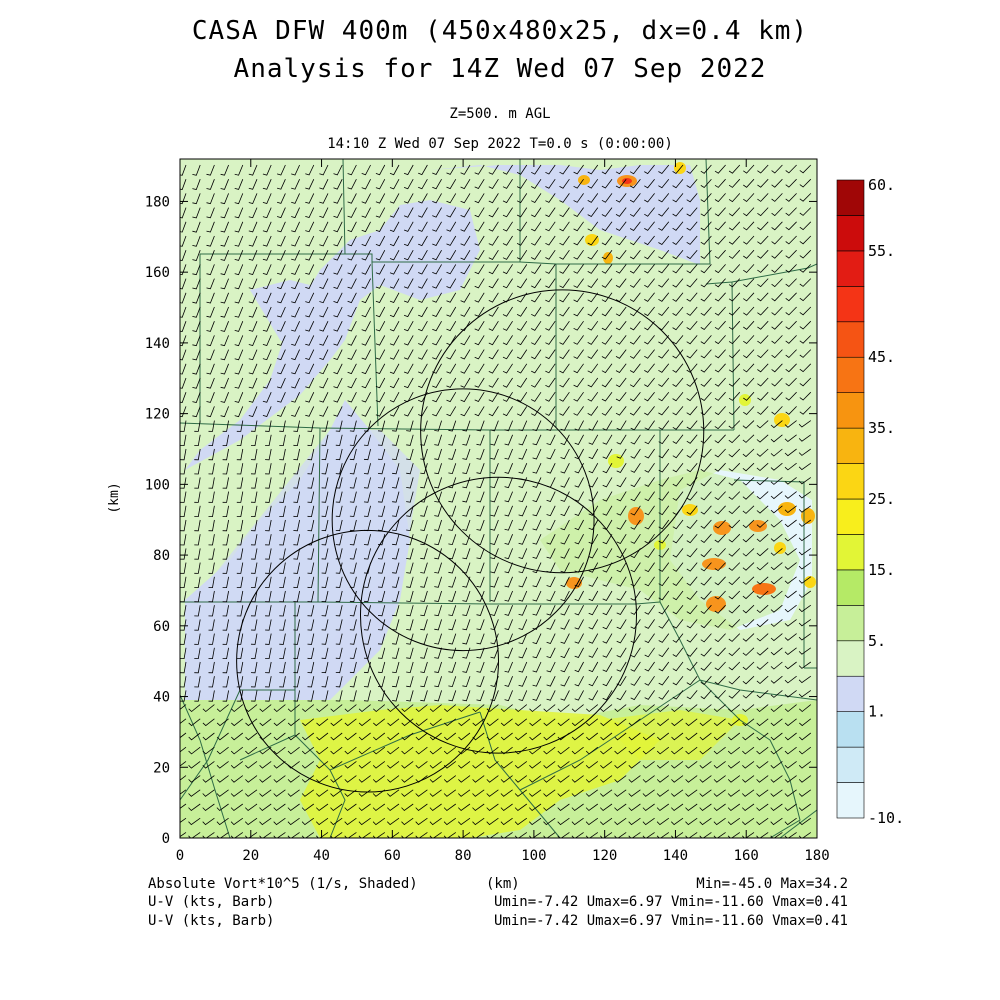 This screenshot has height=1000, width=1000. Describe the element at coordinates (320, 786) in the screenshot. I see `county-line` at that location.